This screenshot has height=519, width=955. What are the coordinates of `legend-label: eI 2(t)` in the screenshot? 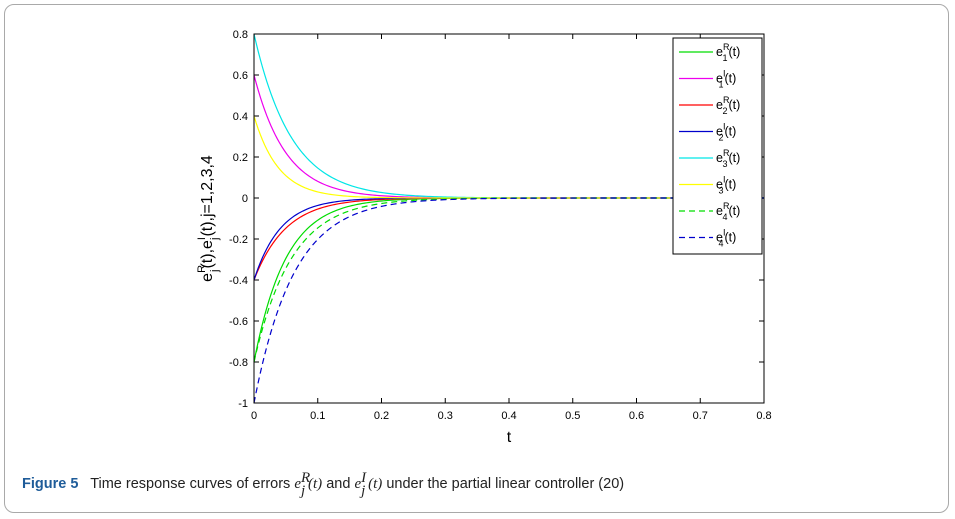 It's located at (726, 132).